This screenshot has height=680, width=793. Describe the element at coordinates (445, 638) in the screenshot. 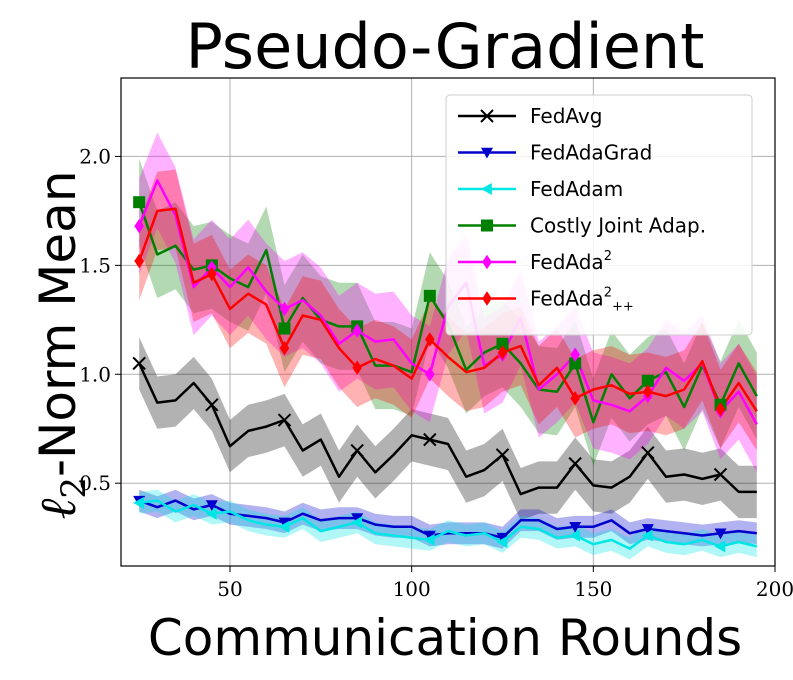

I see `x-axis-label: Communication Rounds` at that location.